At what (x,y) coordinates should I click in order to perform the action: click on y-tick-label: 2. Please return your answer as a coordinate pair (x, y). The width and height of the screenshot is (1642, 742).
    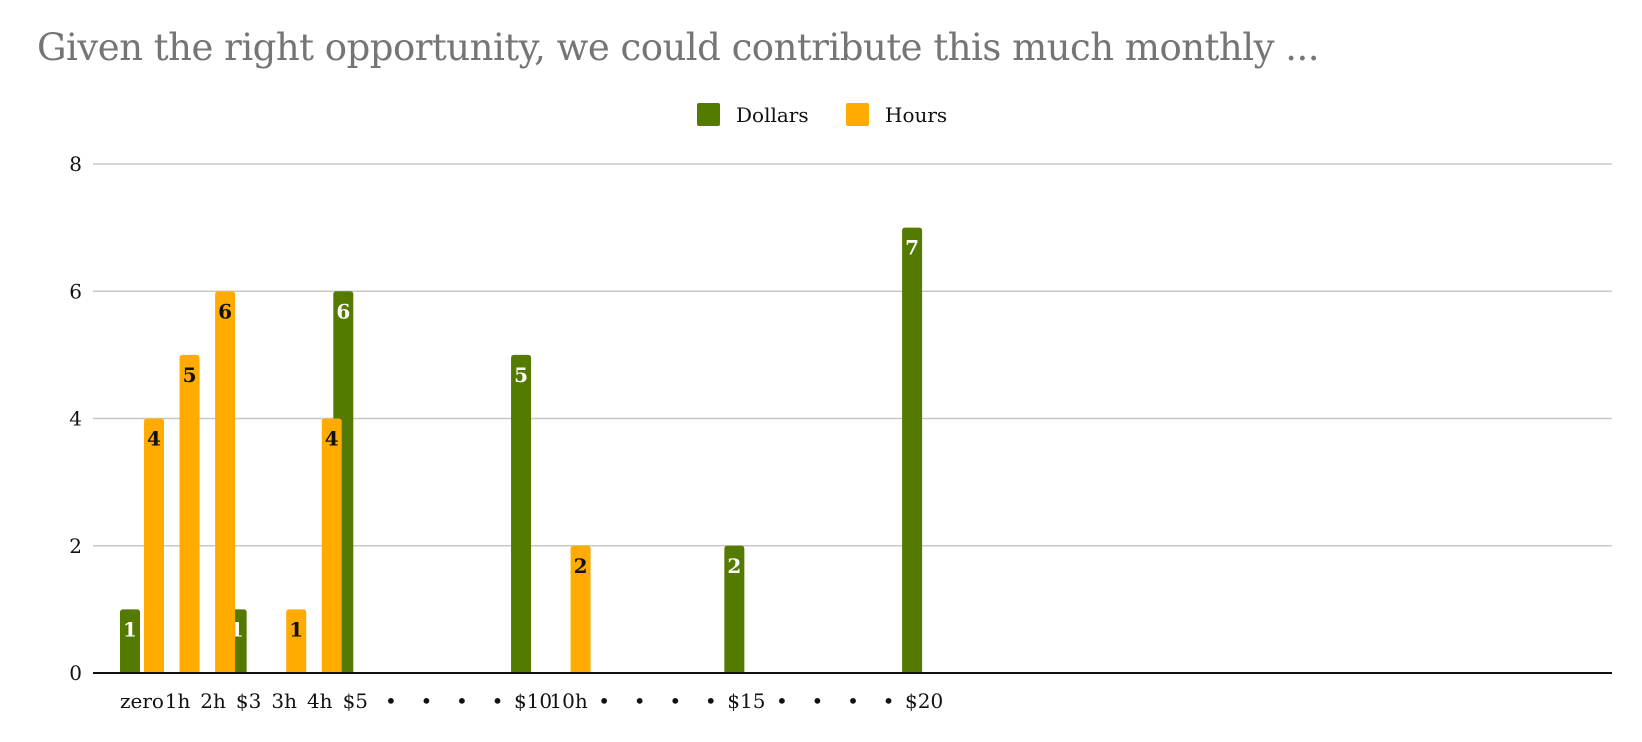
    Looking at the image, I should click on (75, 546).